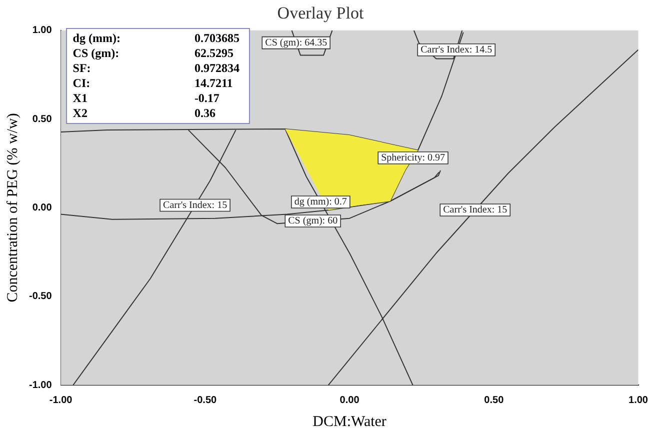 This screenshot has height=435, width=651. What do you see at coordinates (156, 68) in the screenshot?
I see `text: SF: 0.972834` at bounding box center [156, 68].